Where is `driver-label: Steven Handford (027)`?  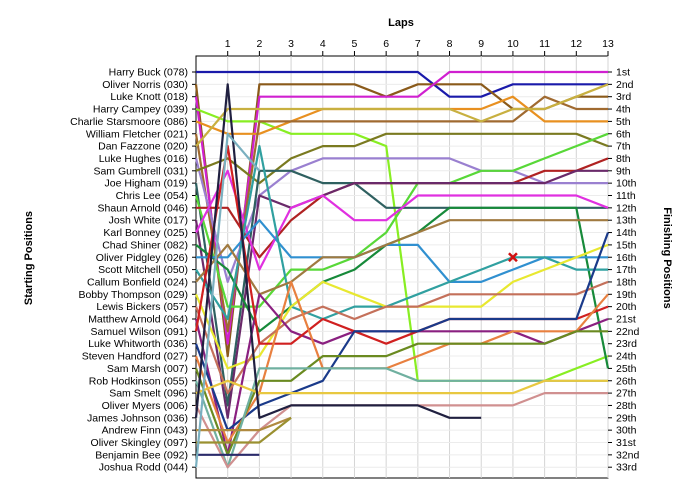 driver-label: Steven Handford (027) is located at coordinates (135, 357).